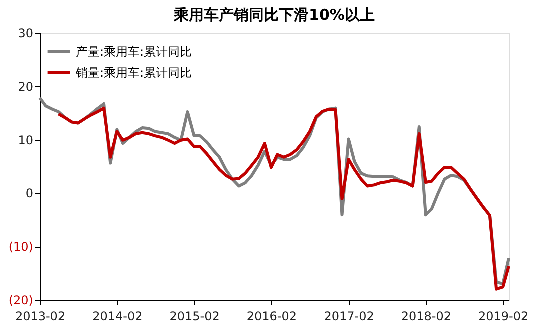  Describe the element at coordinates (26, 140) in the screenshot. I see `y-tick-label: 10` at that location.